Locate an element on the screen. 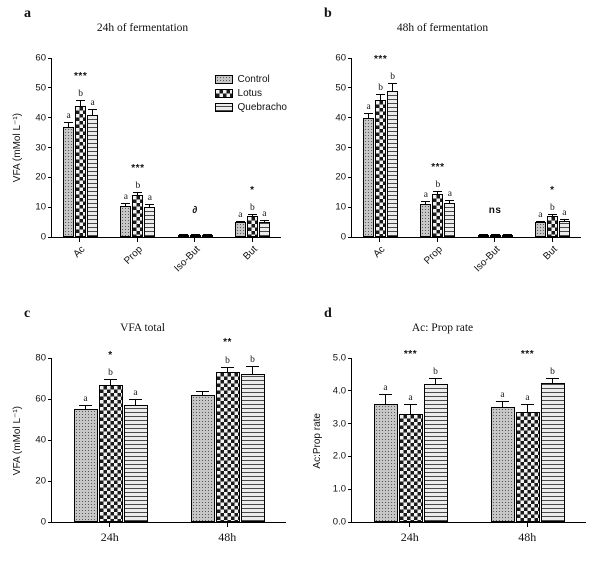 This screenshot has width=600, height=564. y-axis-label-b is located at coordinates (317, 148).